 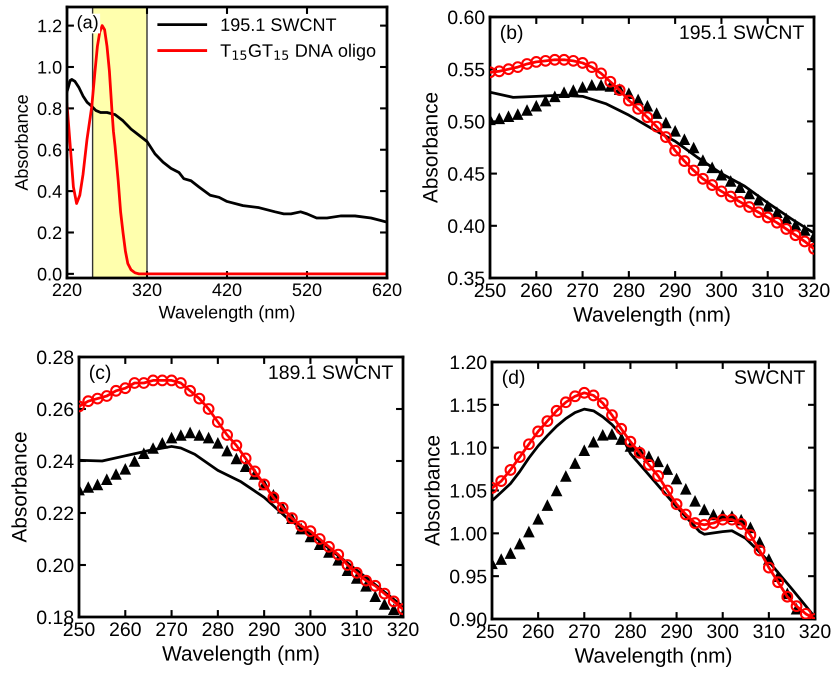 I want to click on y-tick-label: 0.28, so click(x=55, y=357).